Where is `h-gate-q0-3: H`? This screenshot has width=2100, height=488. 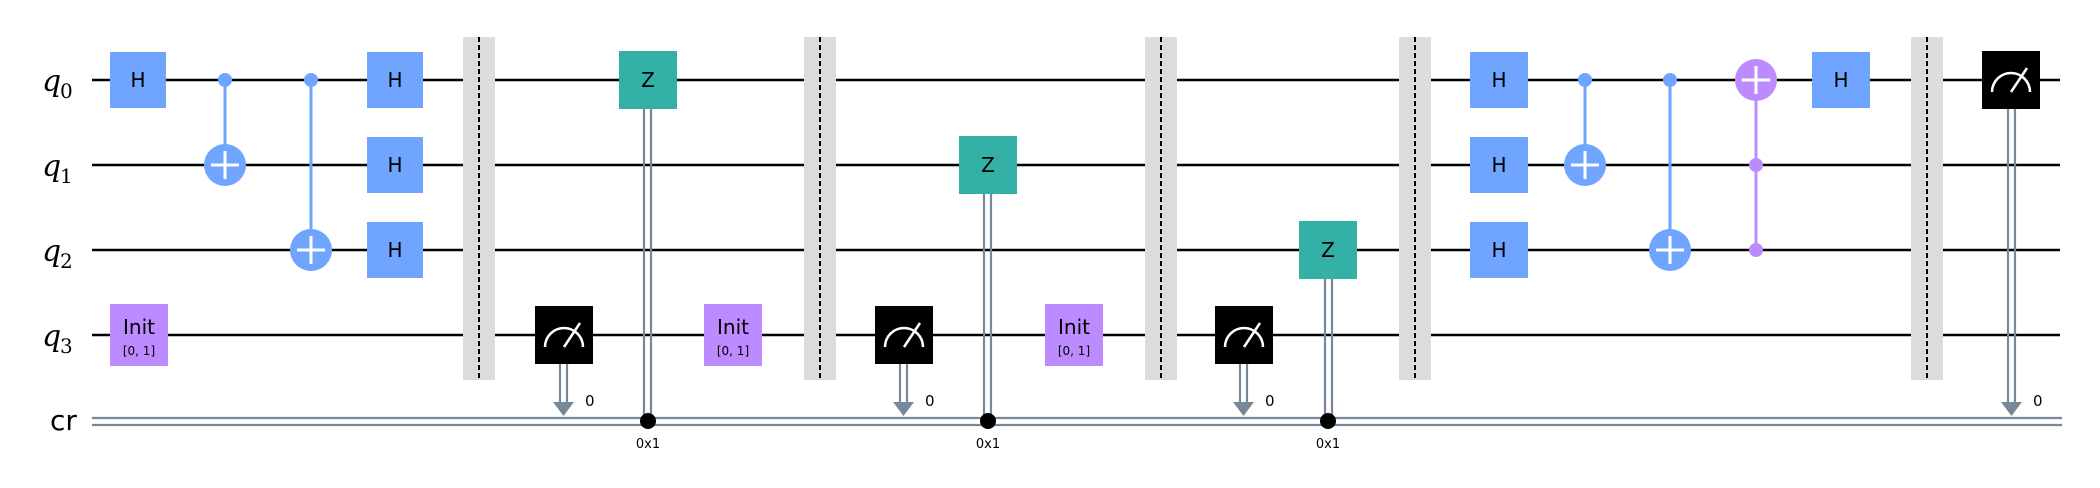
h-gate-q0-3: H is located at coordinates (1499, 80).